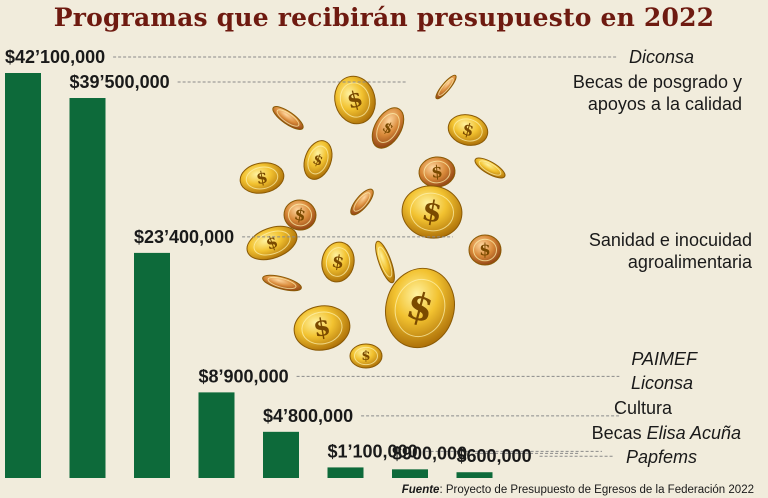 This screenshot has width=768, height=498. I want to click on category-label-part: Papfems, so click(661, 457).